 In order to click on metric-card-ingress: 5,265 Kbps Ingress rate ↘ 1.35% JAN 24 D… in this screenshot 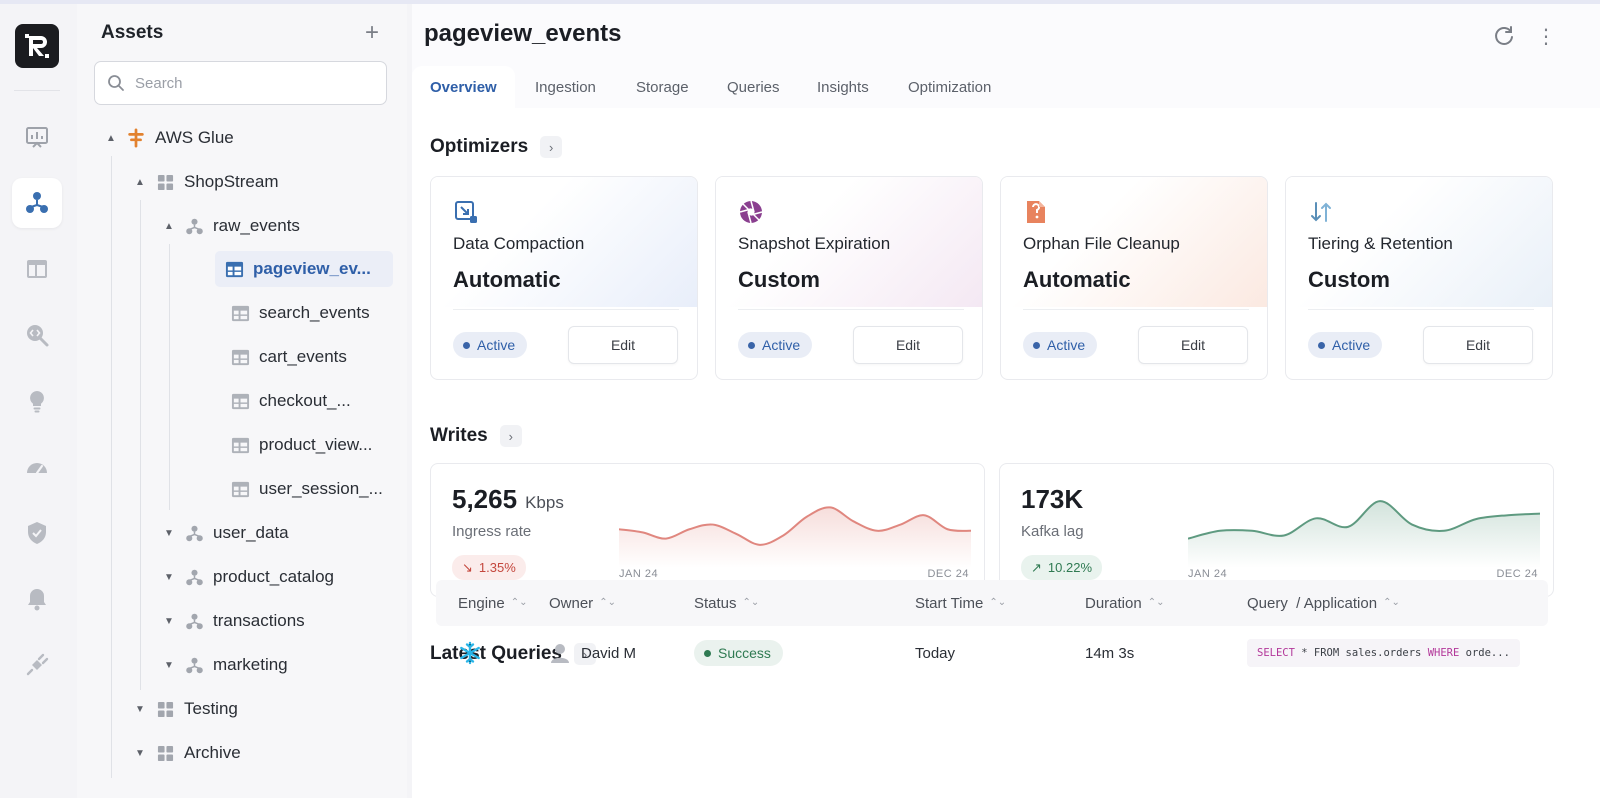, I will do `click(707, 530)`.